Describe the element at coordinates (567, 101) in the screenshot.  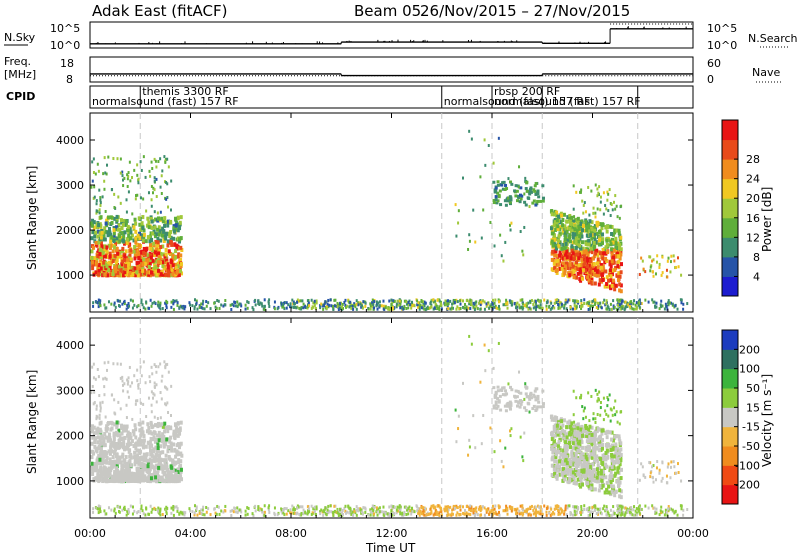
I see `cpid-entry: normalsound (fast) 157 RF` at that location.